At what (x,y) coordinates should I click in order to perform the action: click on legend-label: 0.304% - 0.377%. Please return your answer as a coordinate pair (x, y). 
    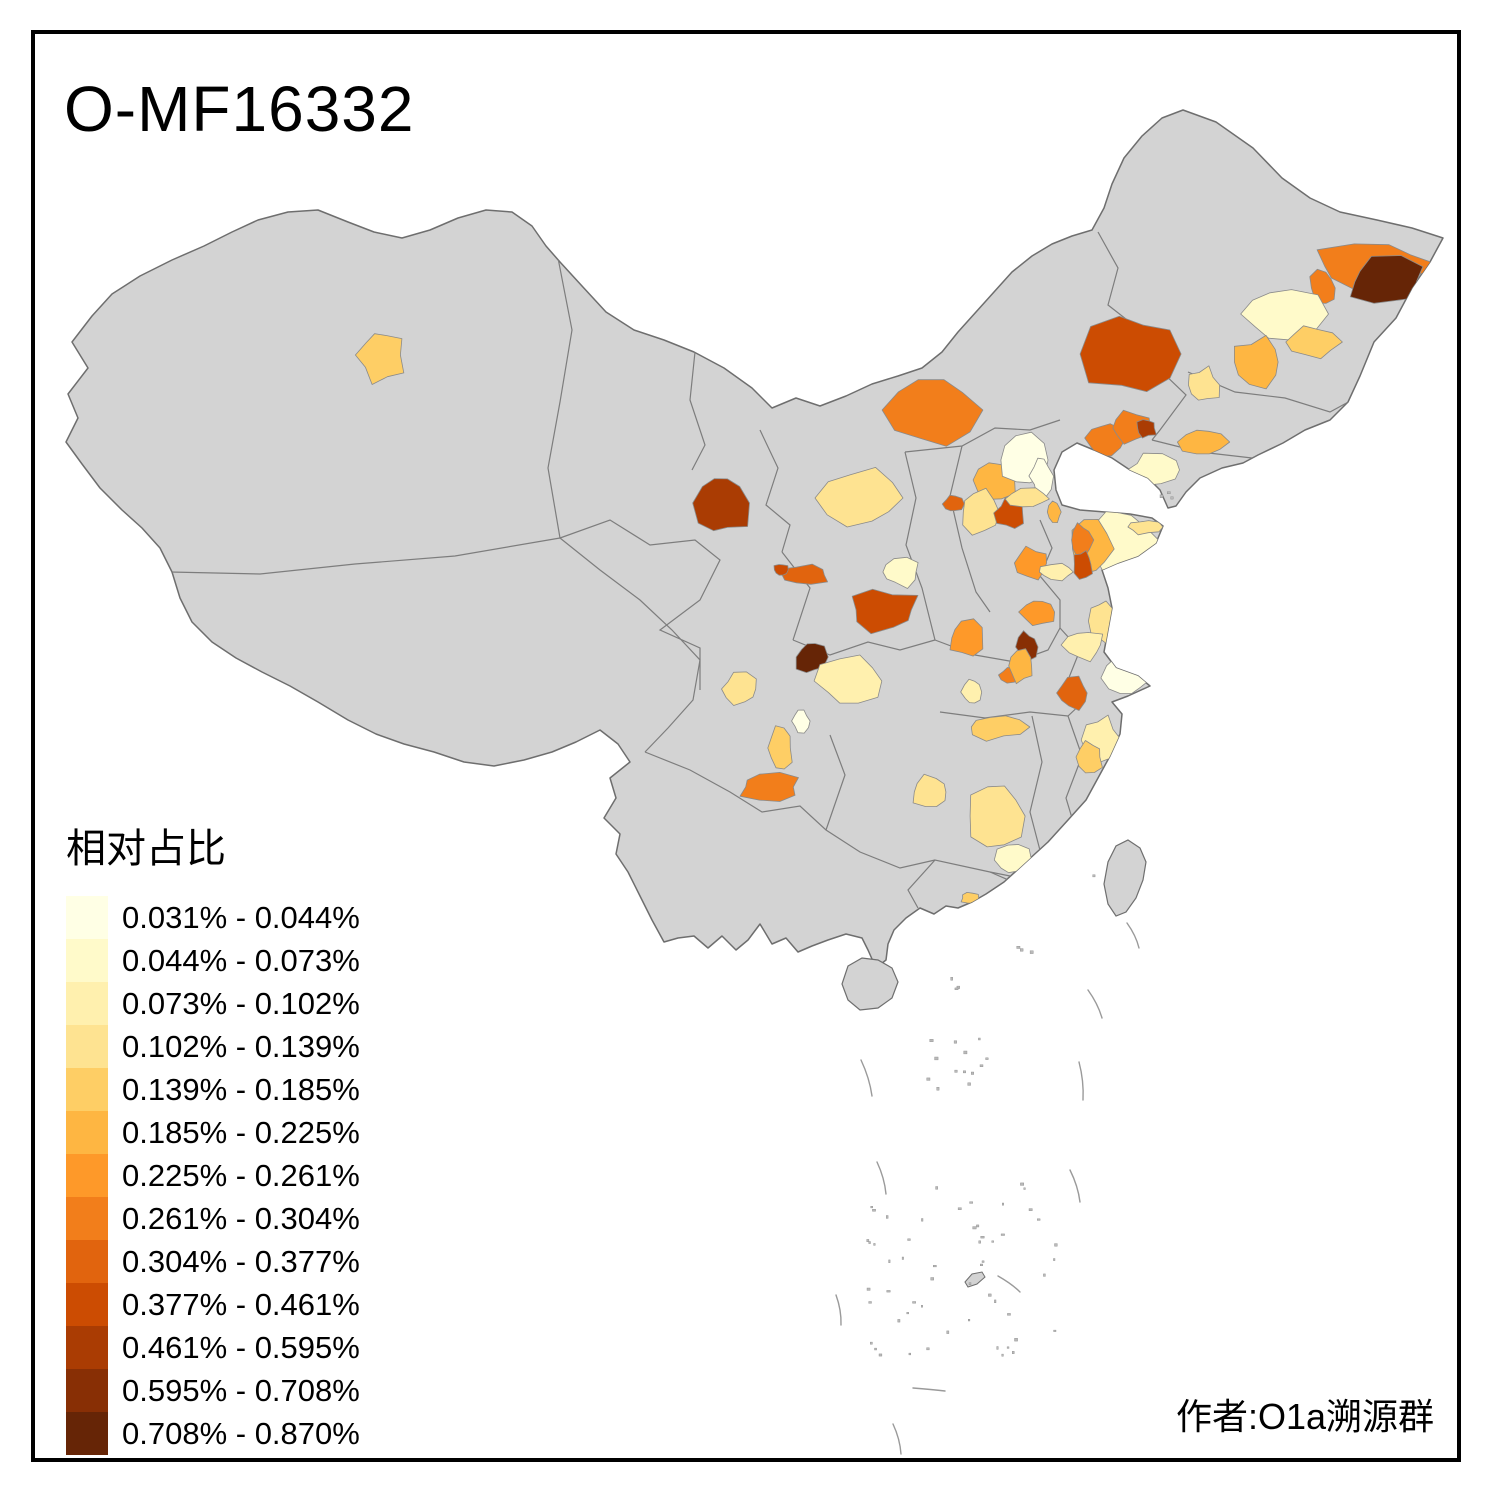
    Looking at the image, I should click on (241, 1261).